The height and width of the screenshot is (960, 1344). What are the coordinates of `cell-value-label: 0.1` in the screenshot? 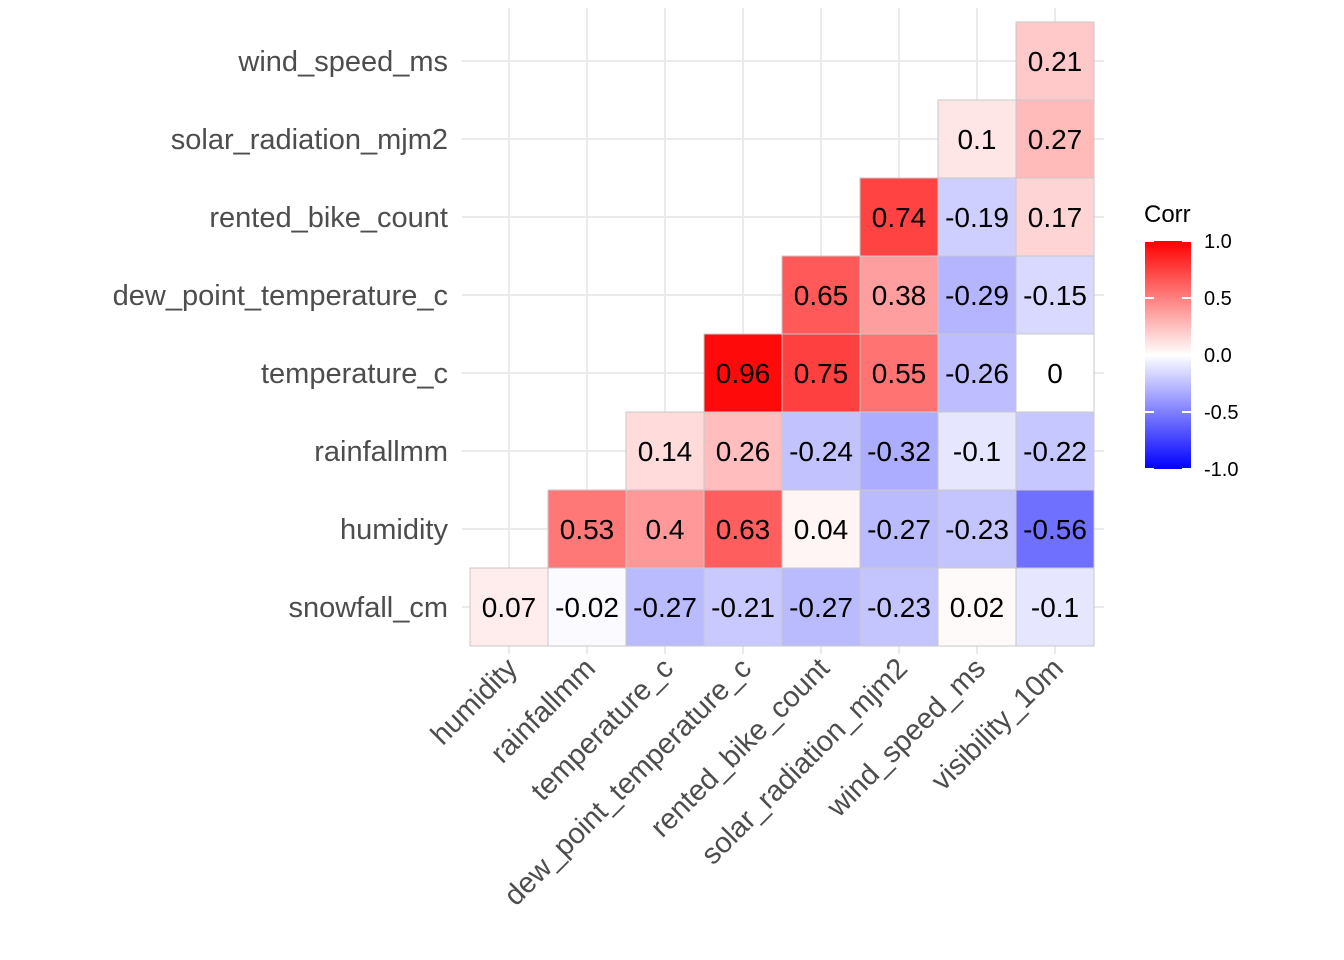 It's located at (977, 139).